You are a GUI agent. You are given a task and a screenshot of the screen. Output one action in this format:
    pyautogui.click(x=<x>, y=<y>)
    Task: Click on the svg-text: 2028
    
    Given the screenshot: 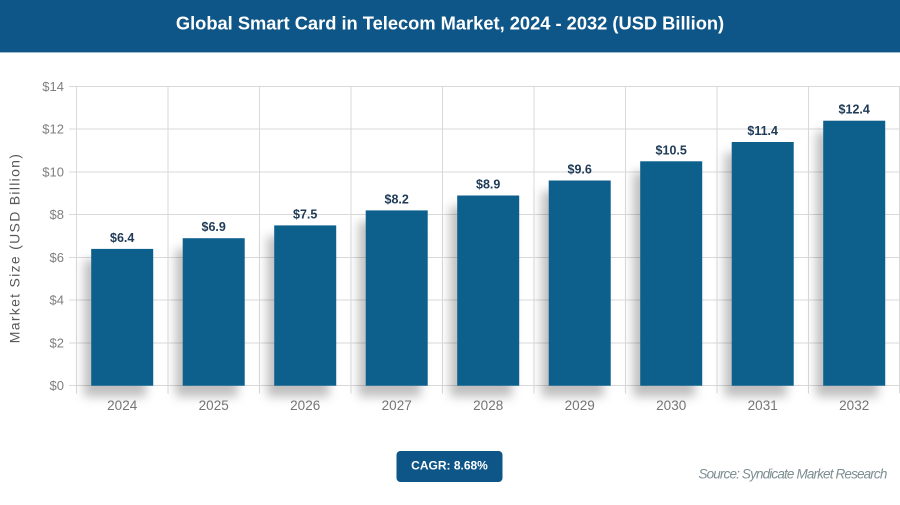 What is the action you would take?
    pyautogui.click(x=488, y=405)
    